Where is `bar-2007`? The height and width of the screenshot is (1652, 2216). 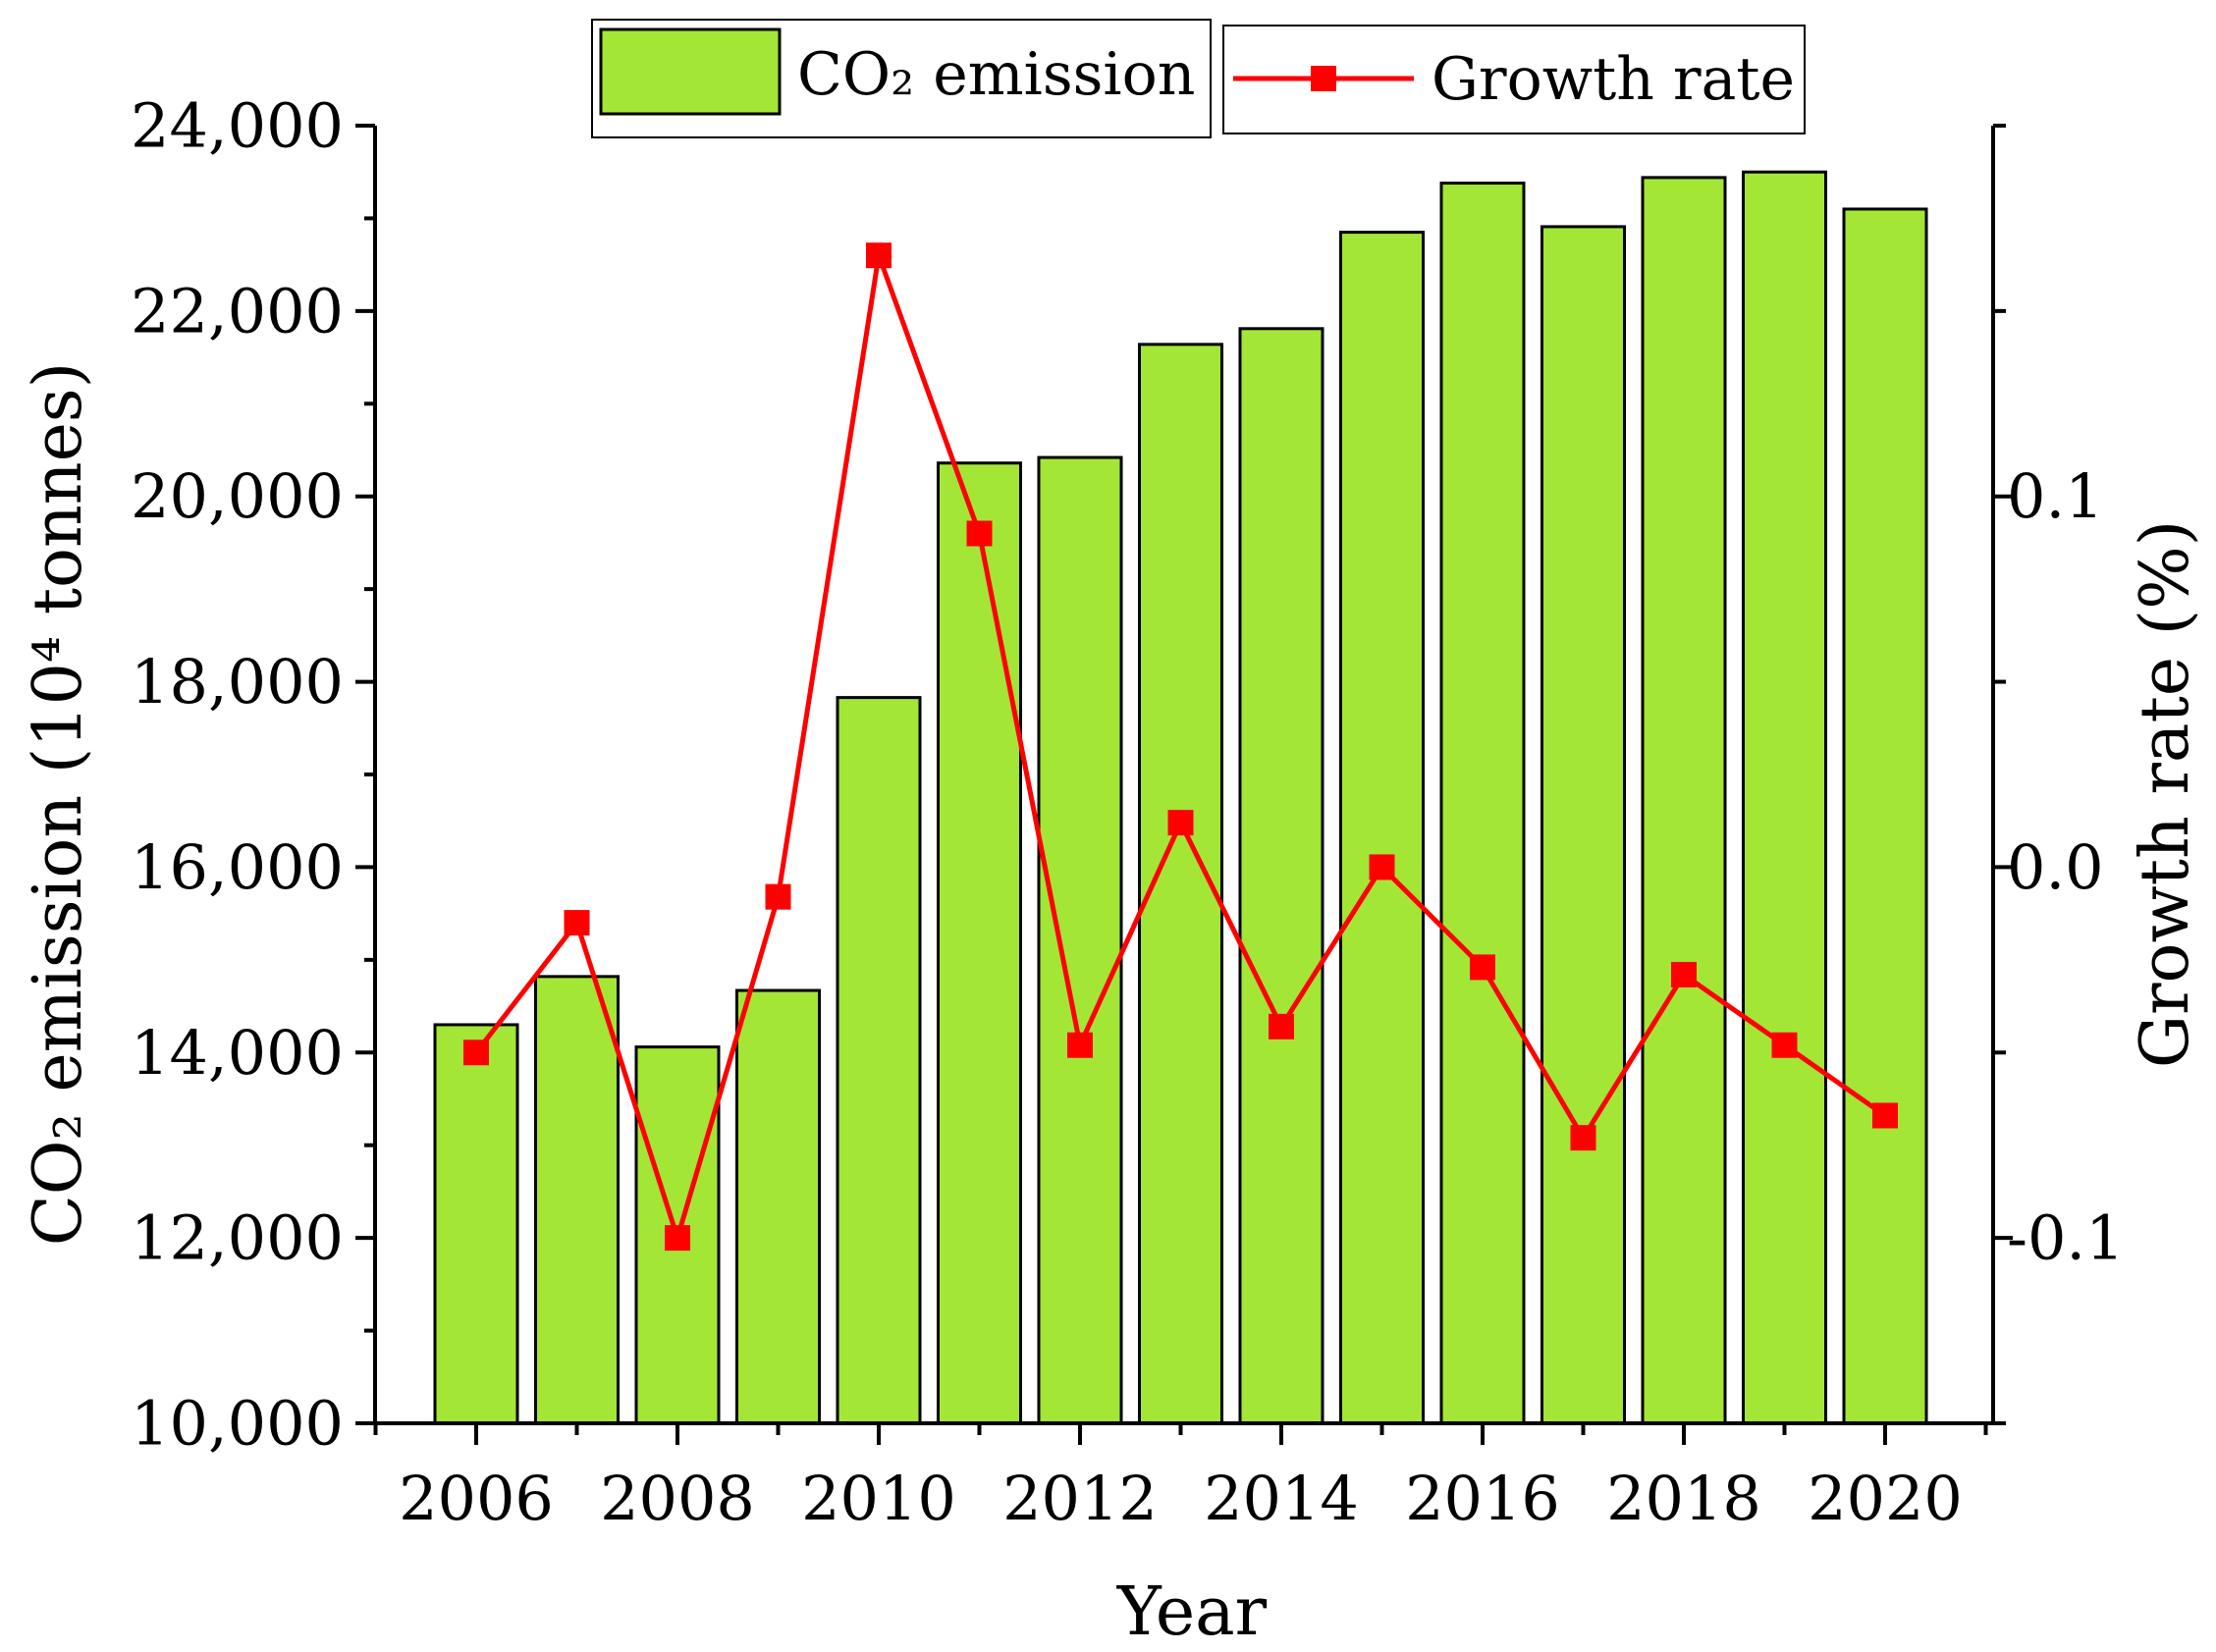 bar-2007 is located at coordinates (577, 1200).